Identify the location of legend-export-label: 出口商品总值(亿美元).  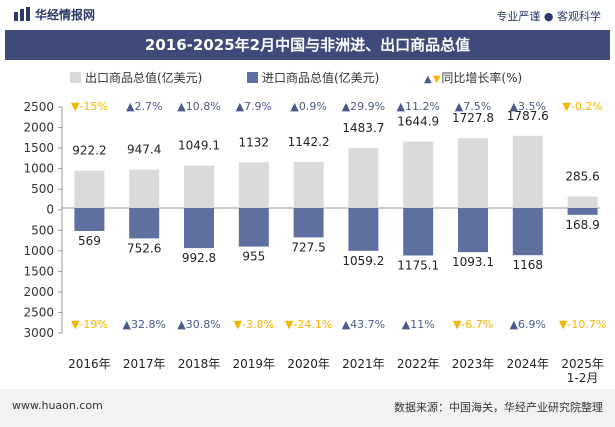
(144, 78).